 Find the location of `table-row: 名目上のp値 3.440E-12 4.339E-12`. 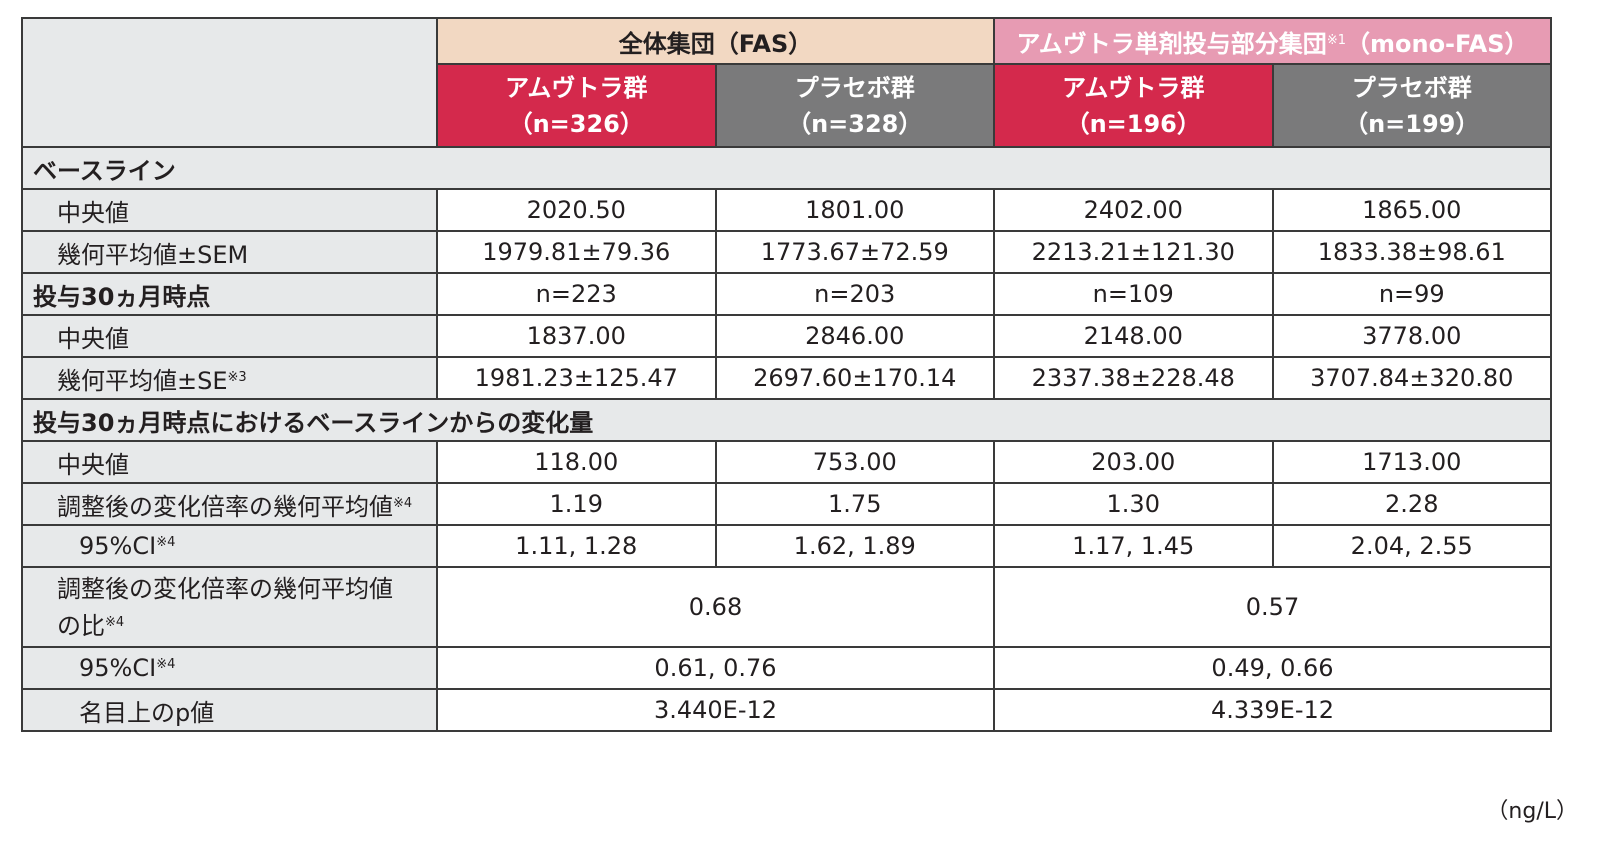

table-row: 名目上のp値 3.440E-12 4.339E-12 is located at coordinates (786, 710).